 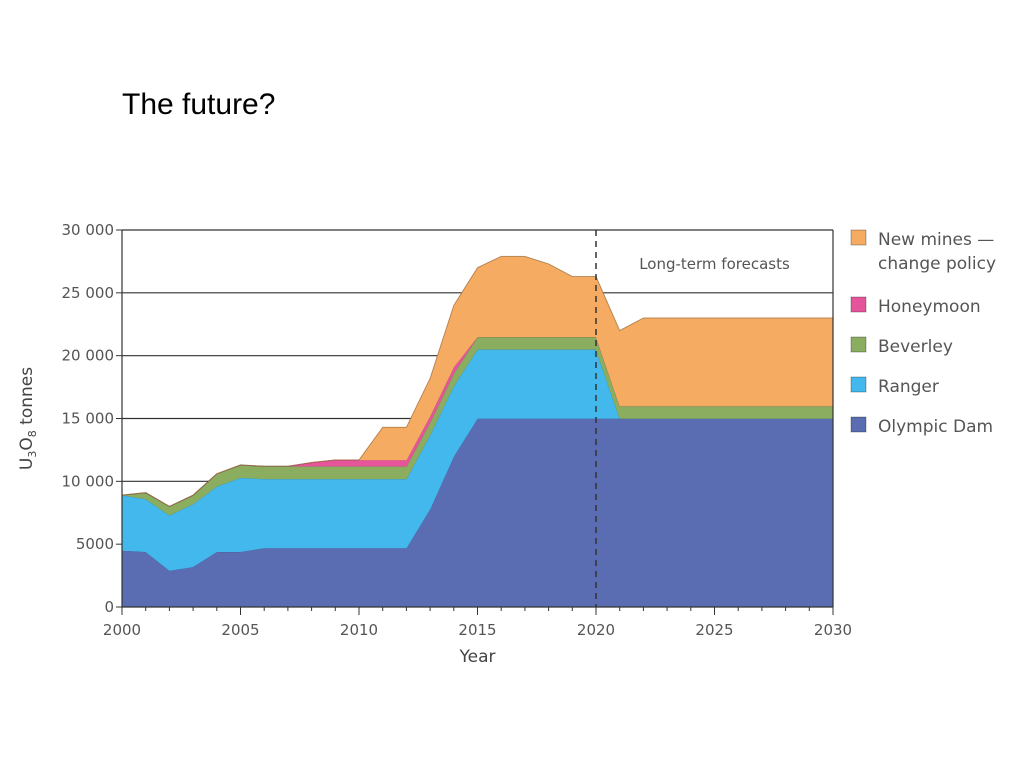 I want to click on legend-label-honeymoon: Honeymoon, so click(x=929, y=307).